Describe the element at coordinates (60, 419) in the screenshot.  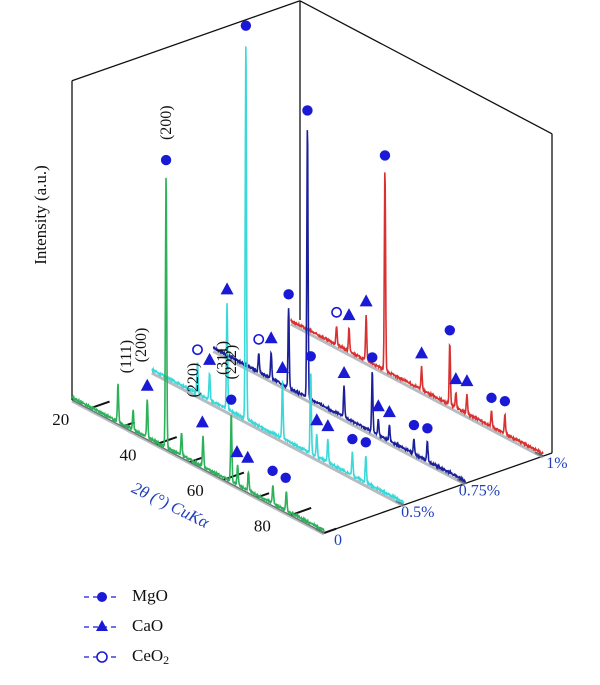
I see `x-tick-label: 20` at that location.